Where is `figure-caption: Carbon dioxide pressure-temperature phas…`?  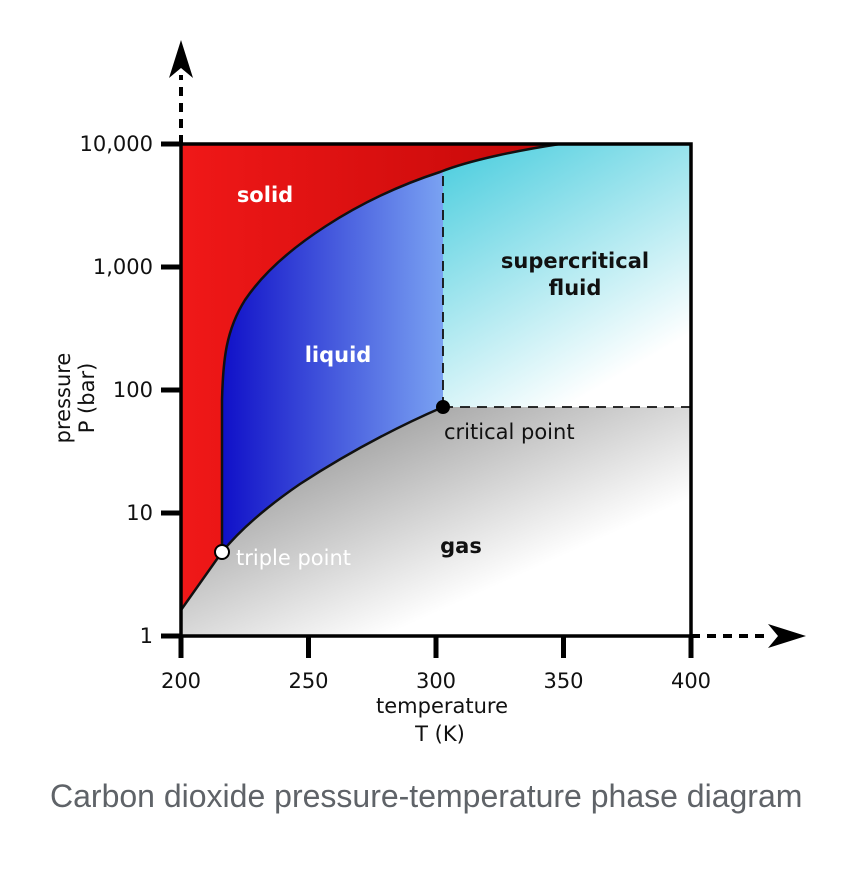
figure-caption: Carbon dioxide pressure-temperature phas… is located at coordinates (426, 796).